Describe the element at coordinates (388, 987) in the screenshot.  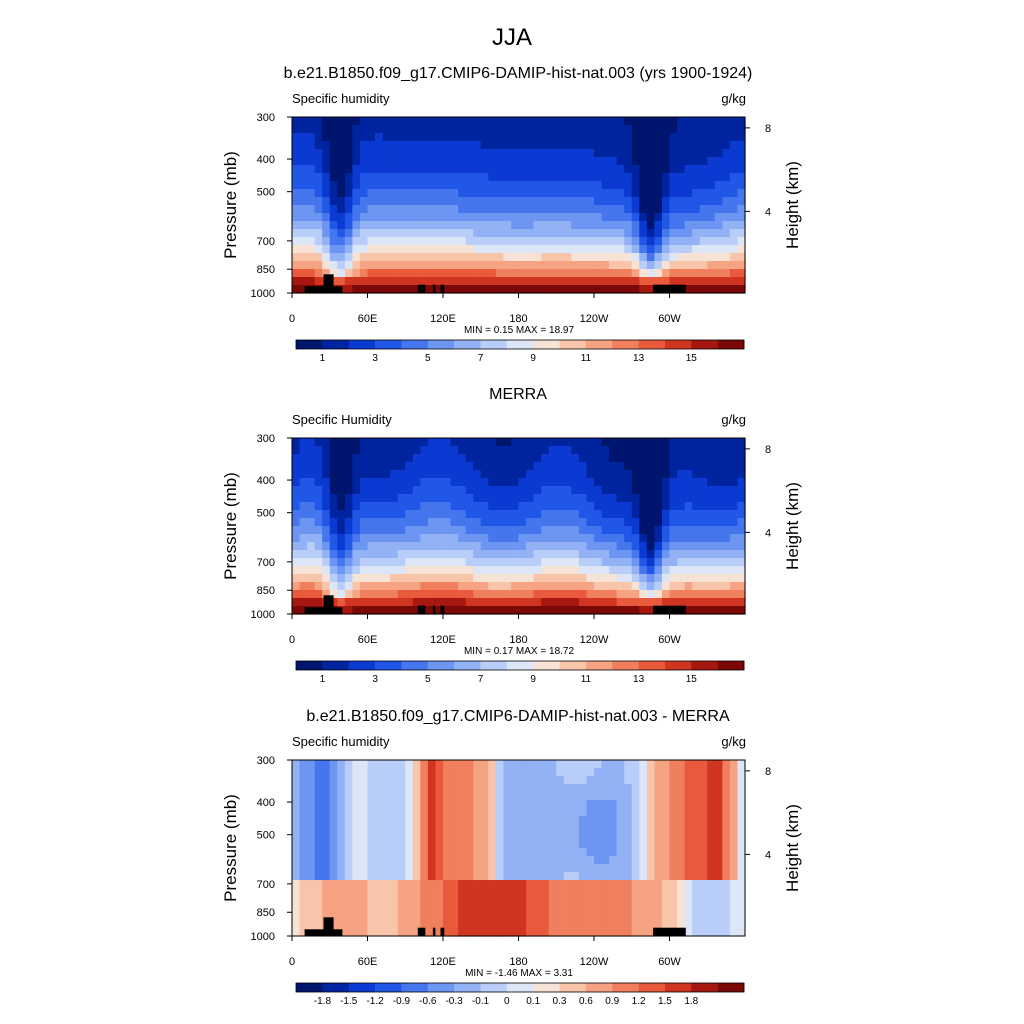
I see `colorbar-swatch` at that location.